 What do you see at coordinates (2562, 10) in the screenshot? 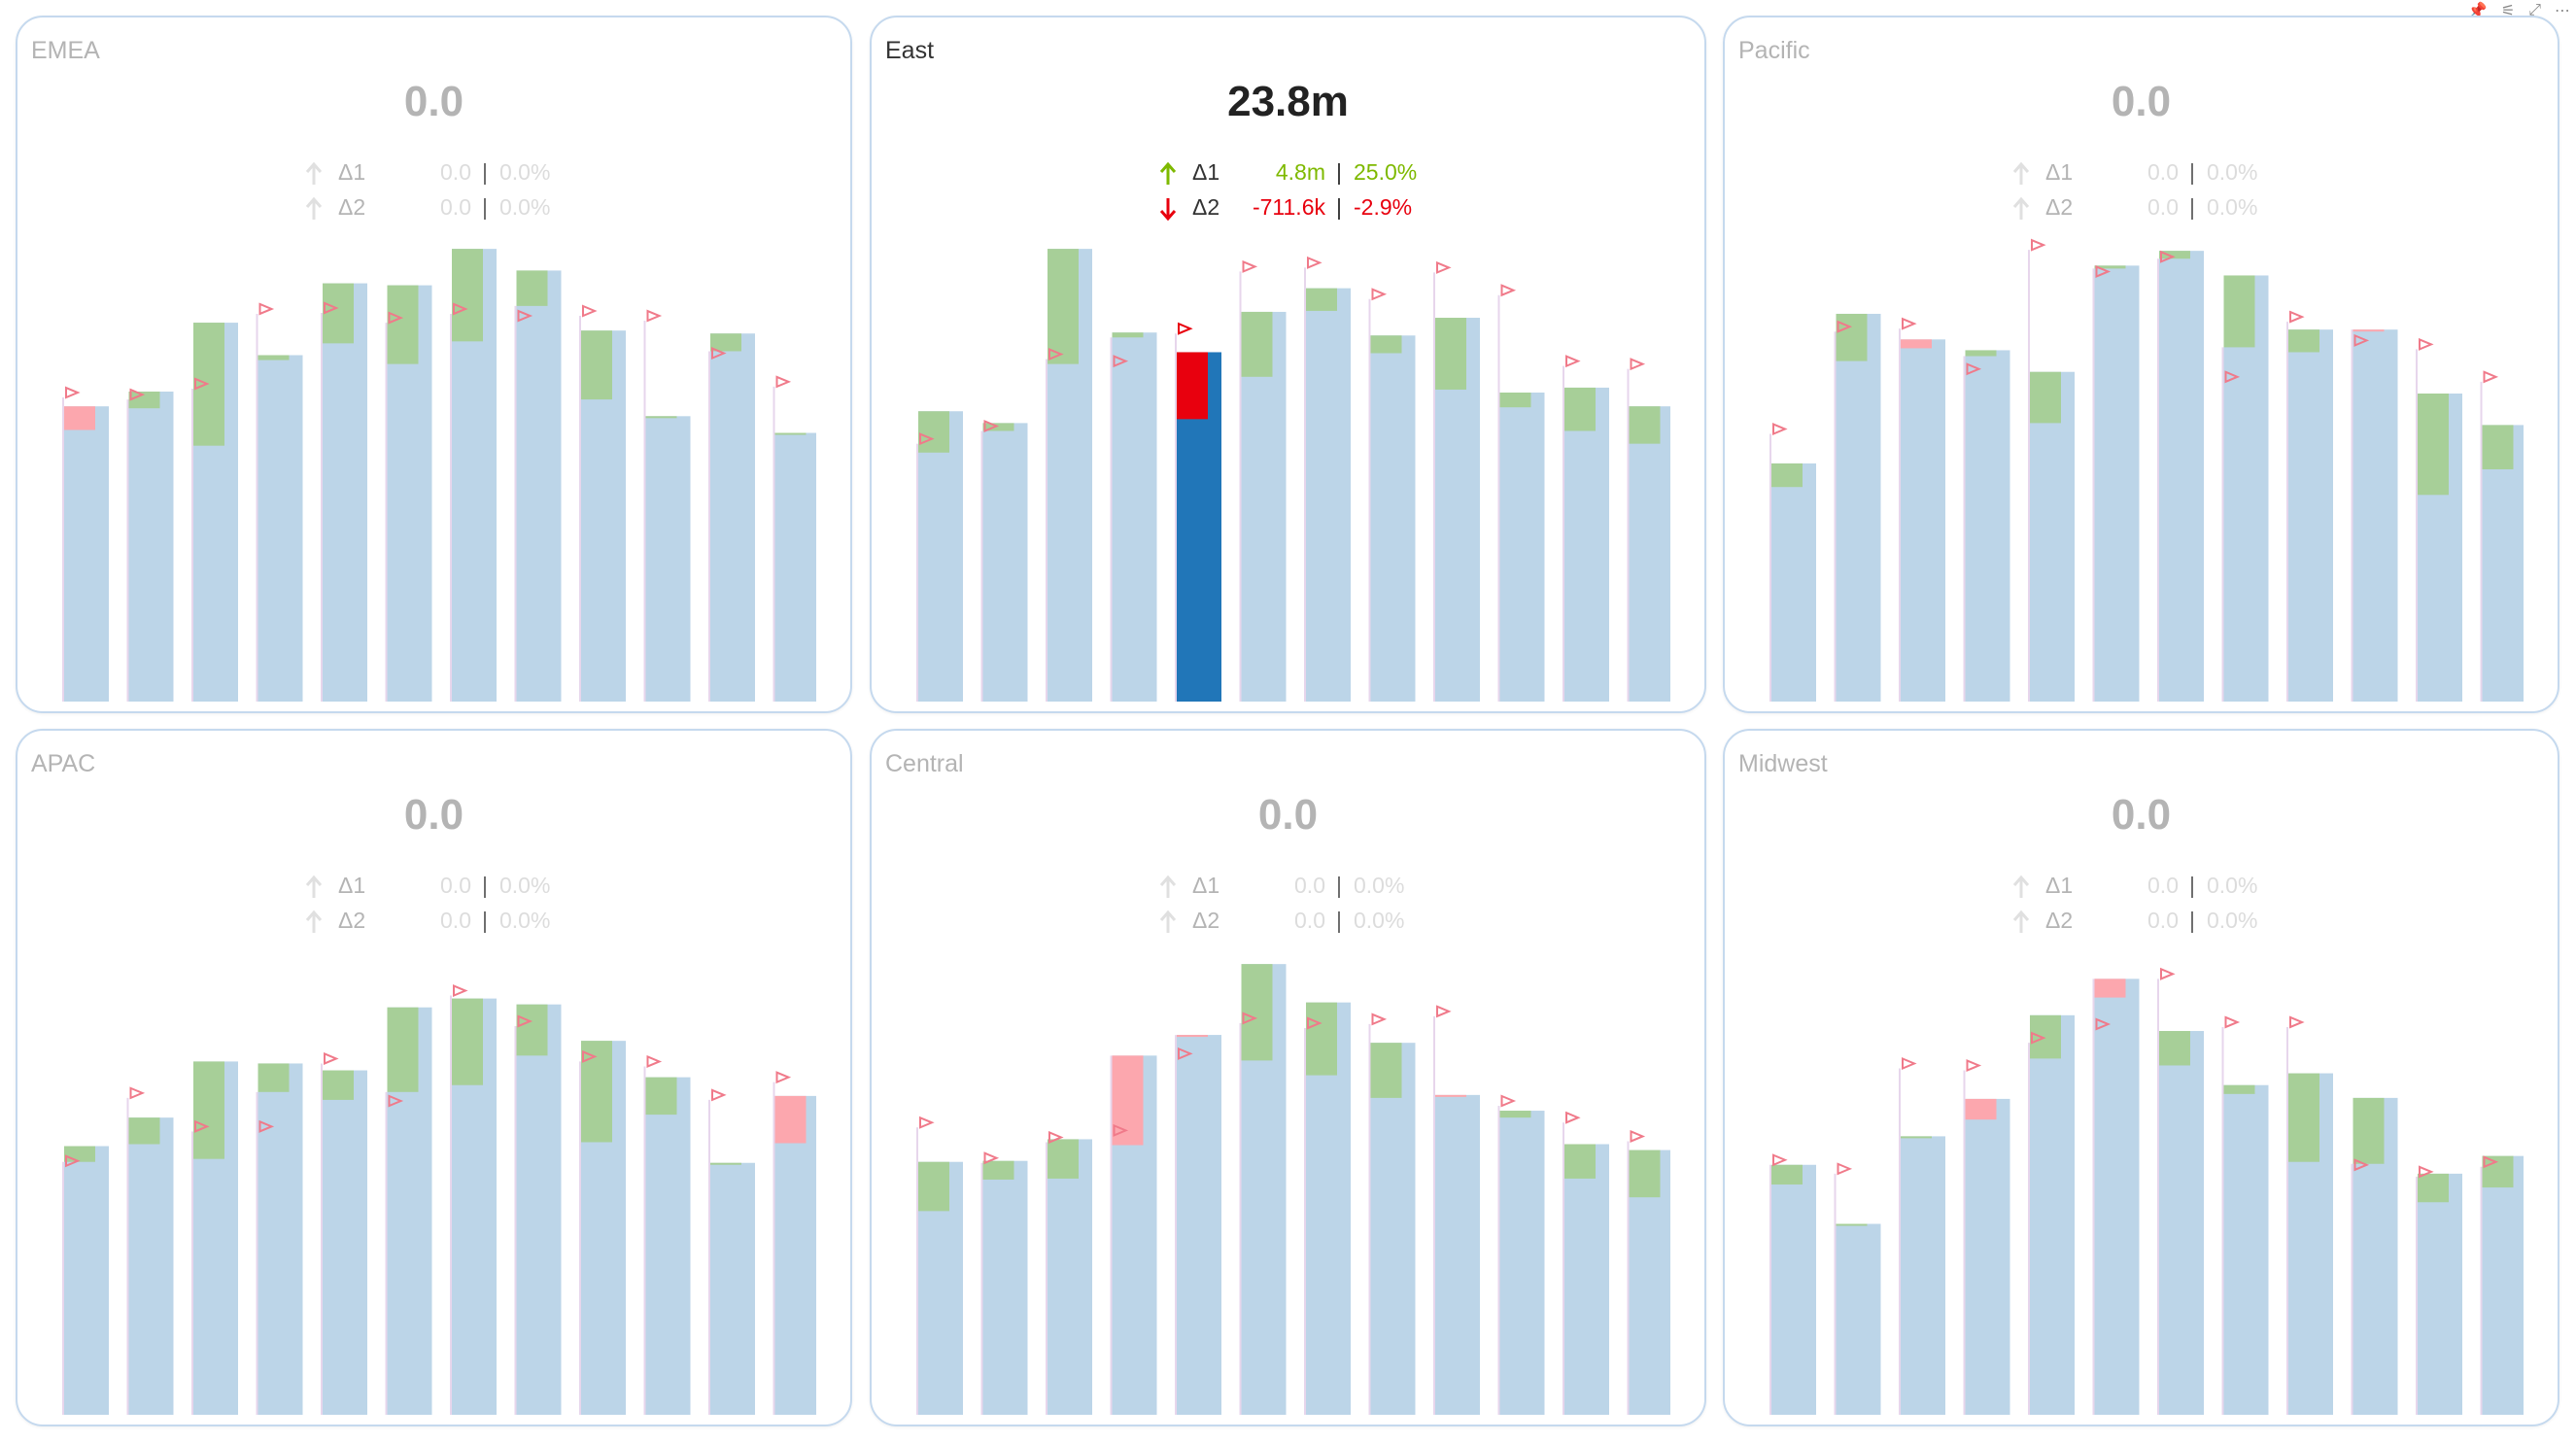
I see `more-options-icon: ⋯` at bounding box center [2562, 10].